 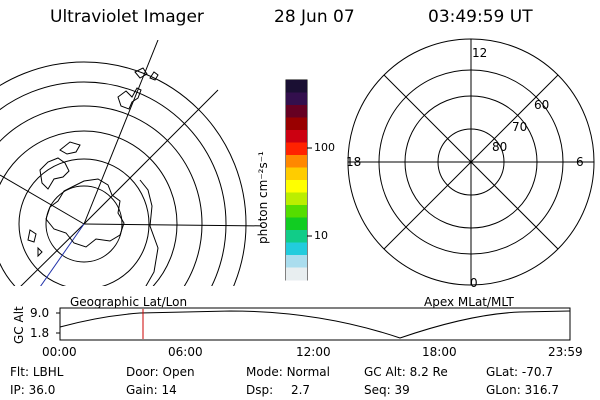 I want to click on altitude-ytick-label: 1.8, so click(x=40, y=333).